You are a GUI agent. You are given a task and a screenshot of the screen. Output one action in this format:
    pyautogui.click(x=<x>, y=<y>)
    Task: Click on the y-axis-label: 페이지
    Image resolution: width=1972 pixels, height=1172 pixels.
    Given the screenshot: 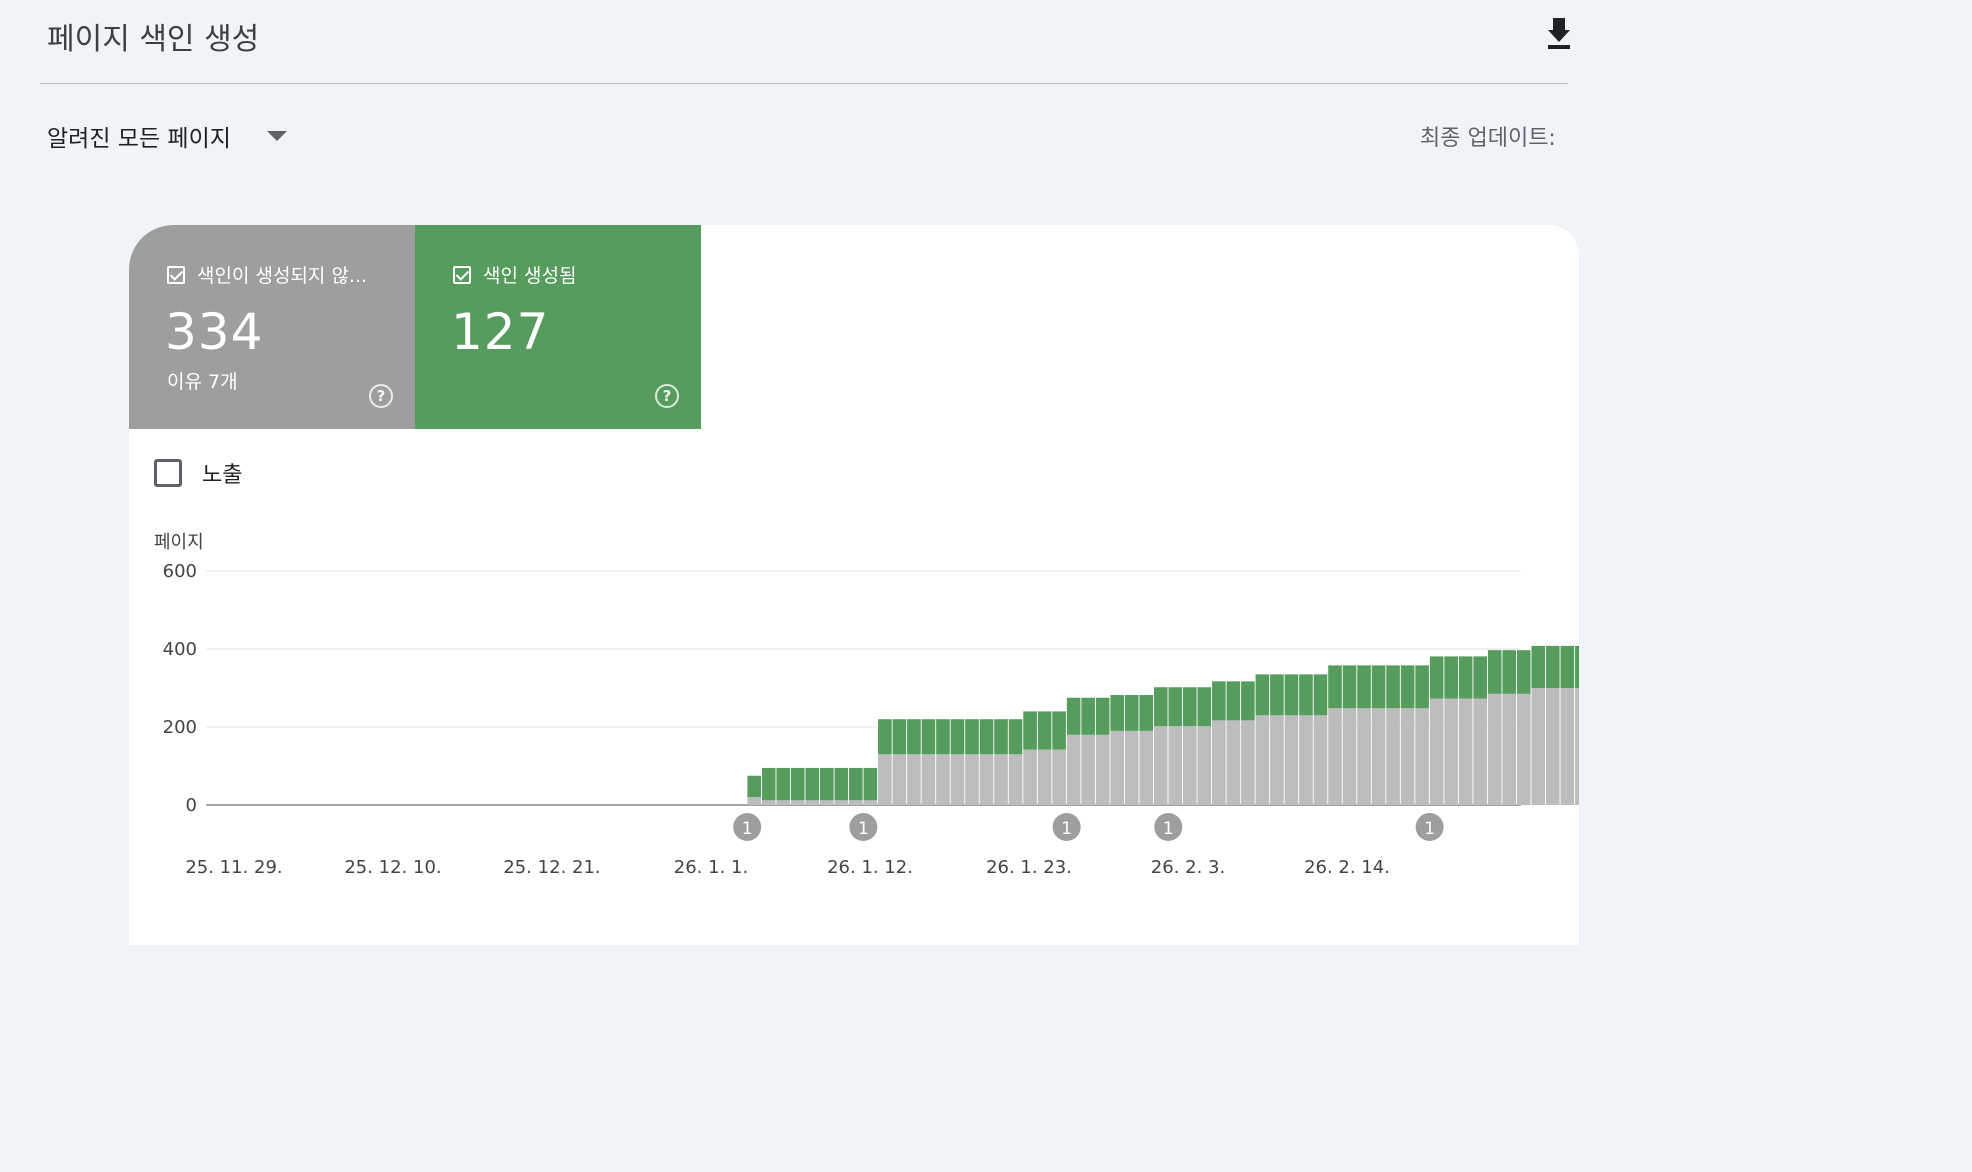 What is the action you would take?
    pyautogui.click(x=179, y=542)
    